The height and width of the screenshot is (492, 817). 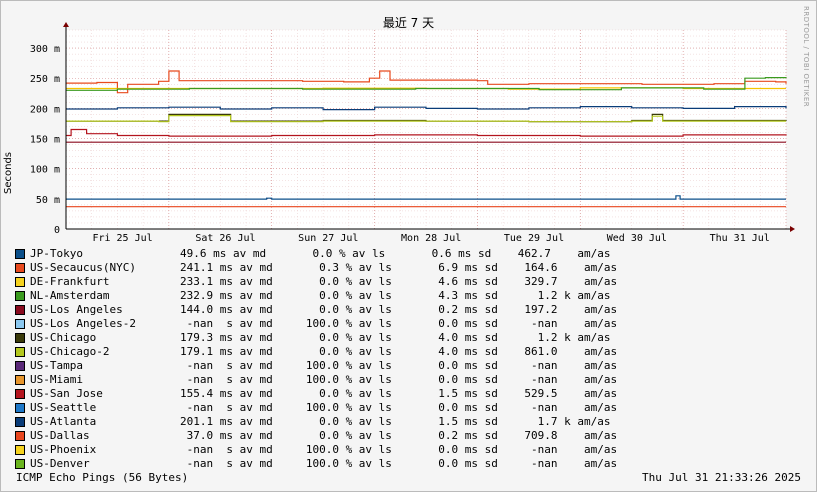 What do you see at coordinates (70, 295) in the screenshot?
I see `legend-series-name: NL-Amsterdam` at bounding box center [70, 295].